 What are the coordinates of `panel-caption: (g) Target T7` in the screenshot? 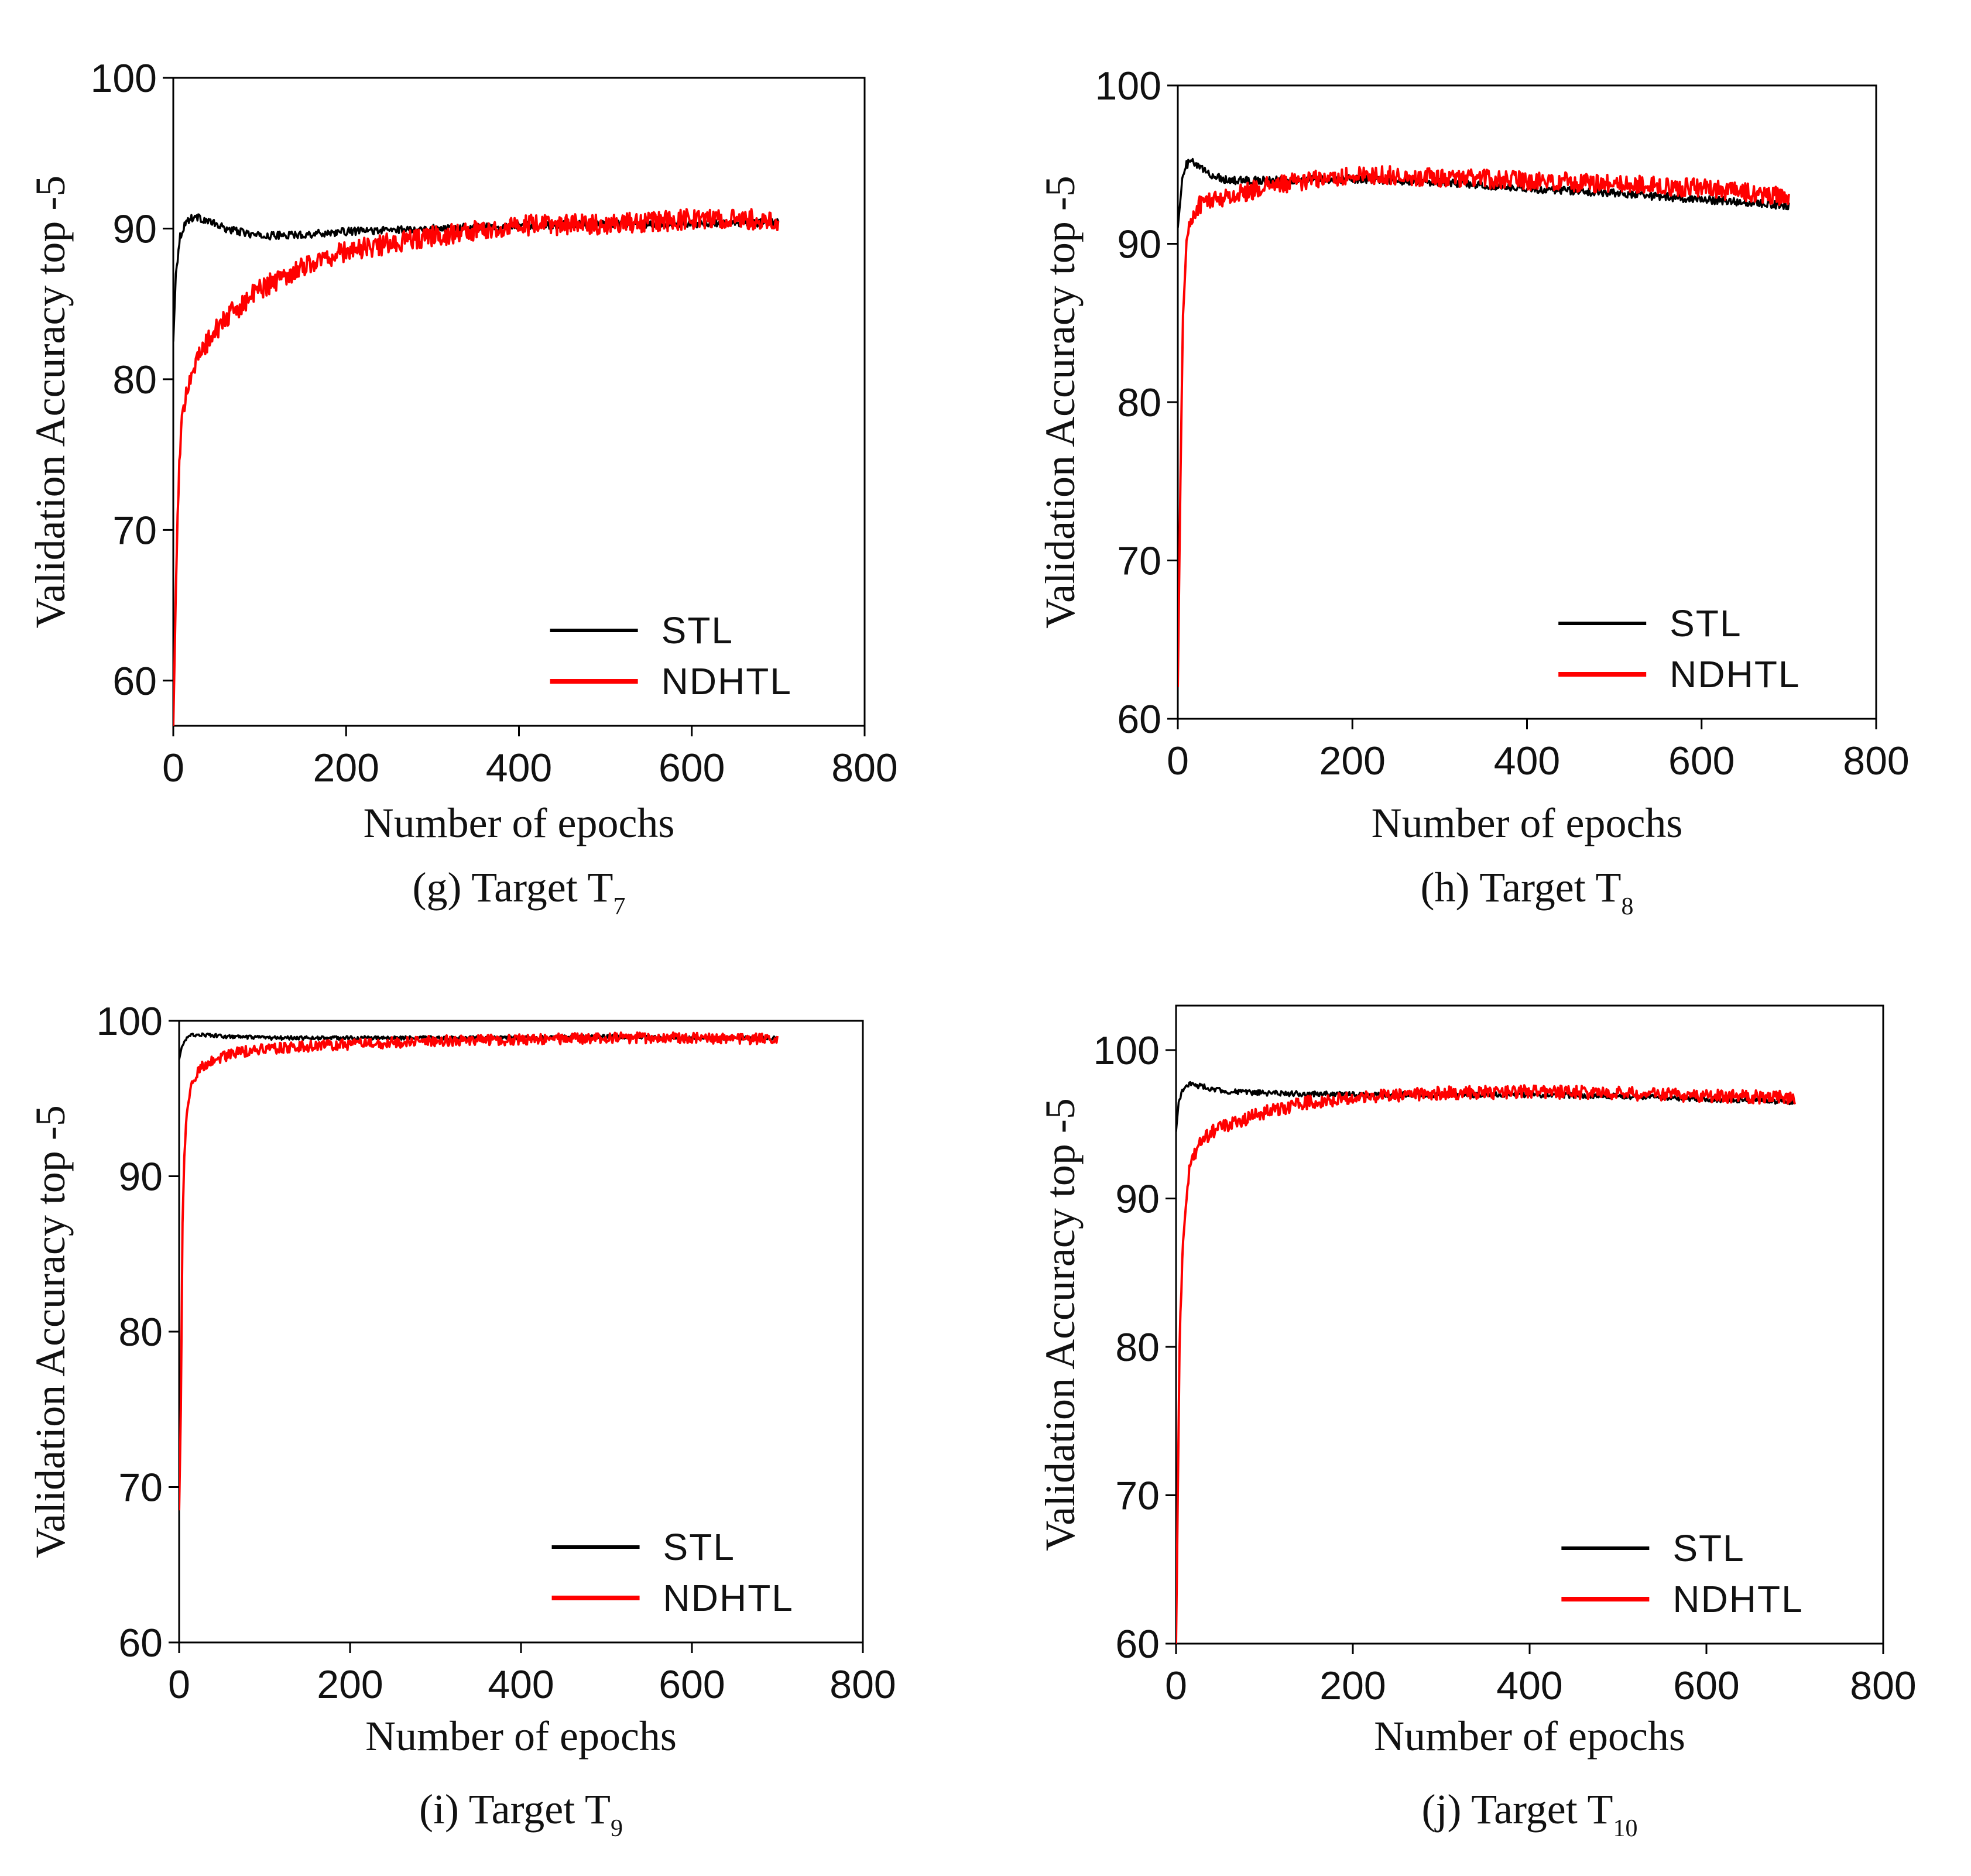 It's located at (519, 892).